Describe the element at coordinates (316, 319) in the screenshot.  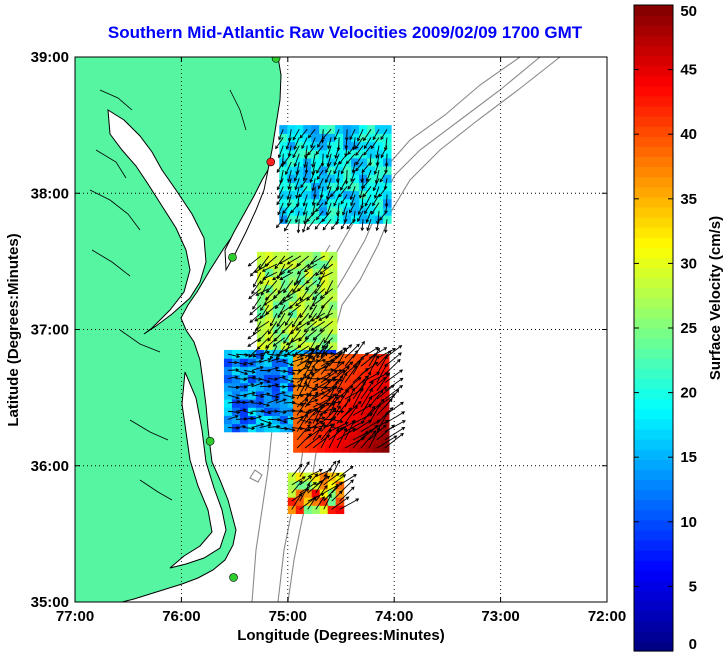
I see `velocity-vectors` at that location.